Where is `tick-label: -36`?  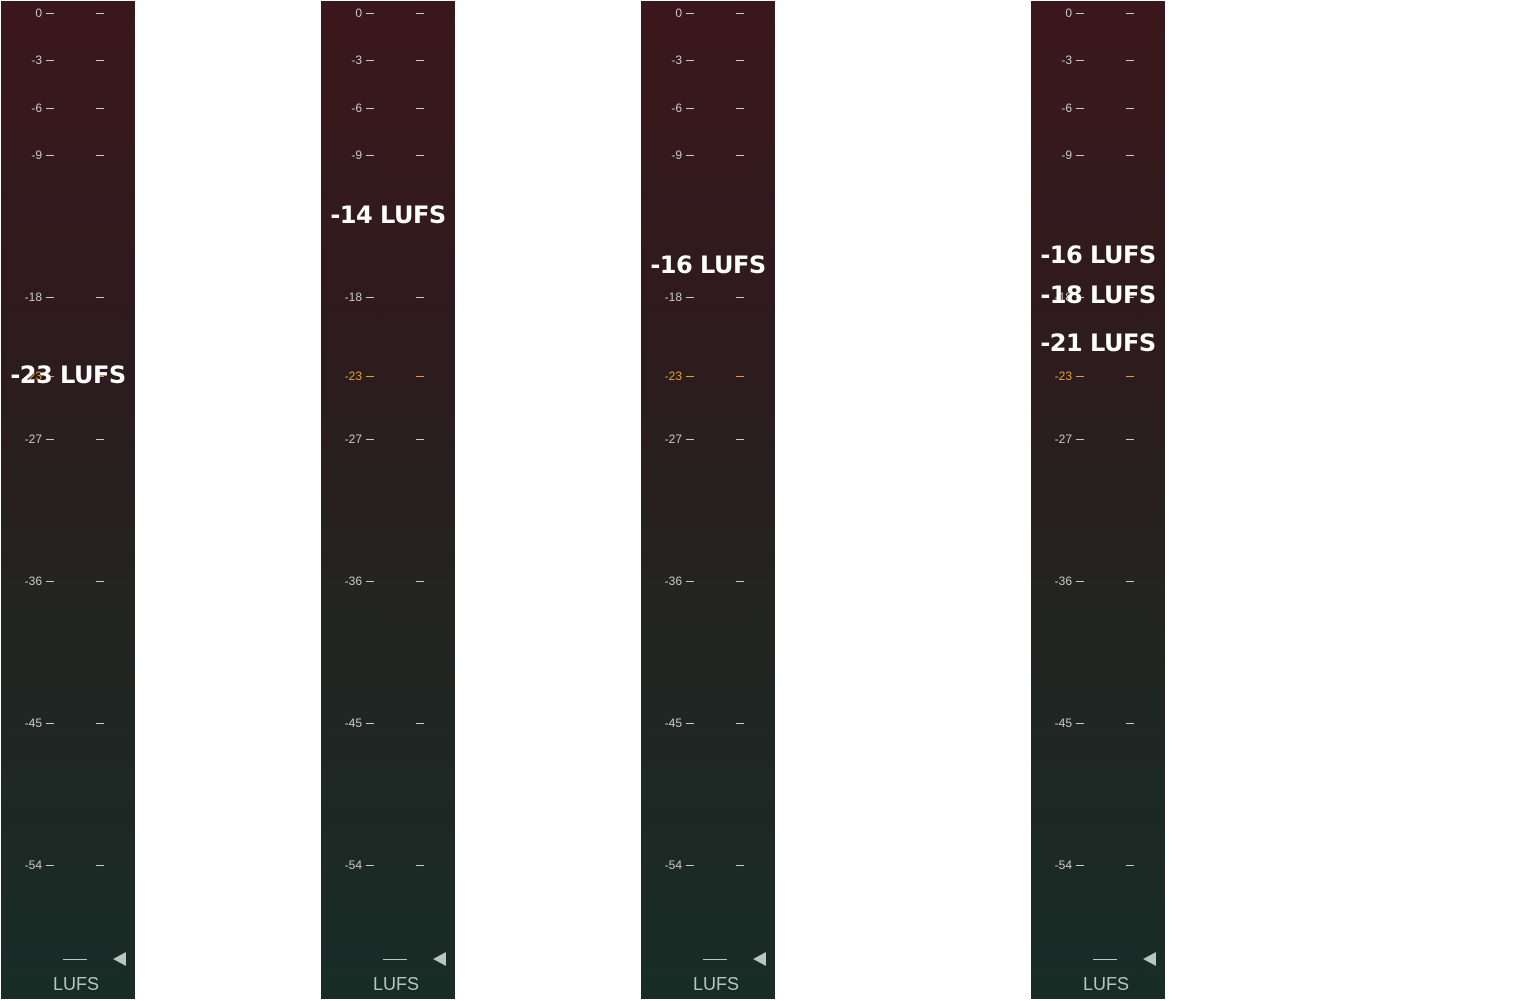 tick-label: -36 is located at coordinates (353, 581).